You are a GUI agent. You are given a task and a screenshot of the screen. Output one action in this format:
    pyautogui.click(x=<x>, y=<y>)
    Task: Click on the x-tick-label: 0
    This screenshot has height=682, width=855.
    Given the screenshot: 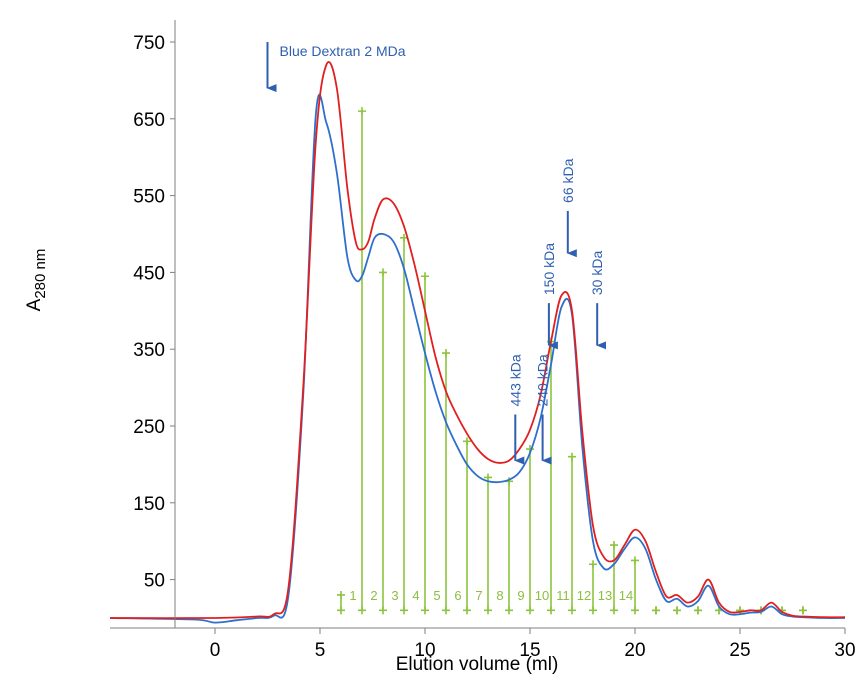 What is the action you would take?
    pyautogui.click(x=215, y=650)
    